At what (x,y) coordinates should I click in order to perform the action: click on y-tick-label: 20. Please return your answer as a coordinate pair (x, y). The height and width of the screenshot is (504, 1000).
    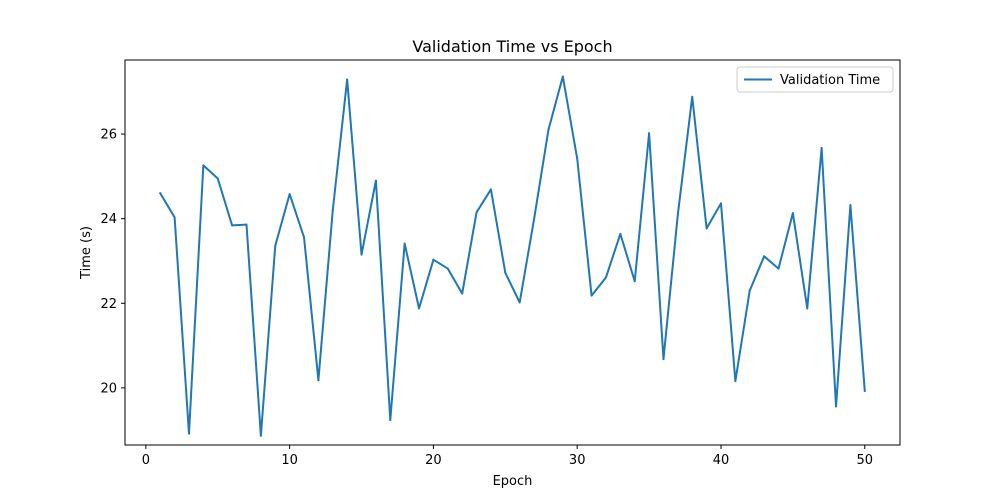
    Looking at the image, I should click on (108, 388).